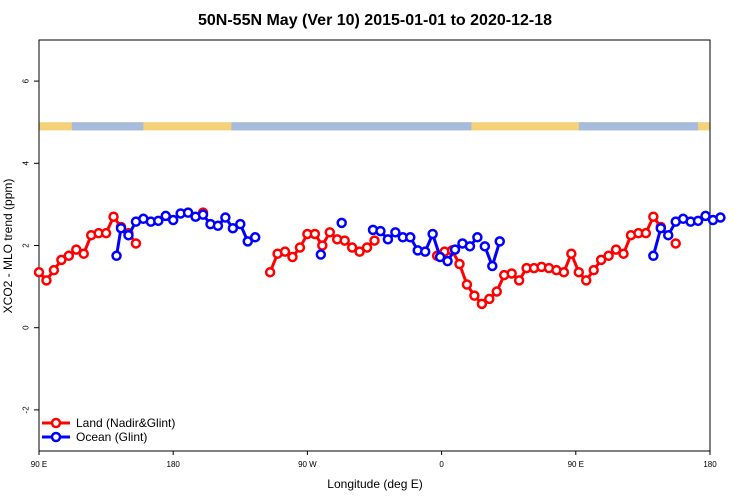 The width and height of the screenshot is (750, 500). I want to click on y-axis: -2 0 2 4 6, so click(30, 246).